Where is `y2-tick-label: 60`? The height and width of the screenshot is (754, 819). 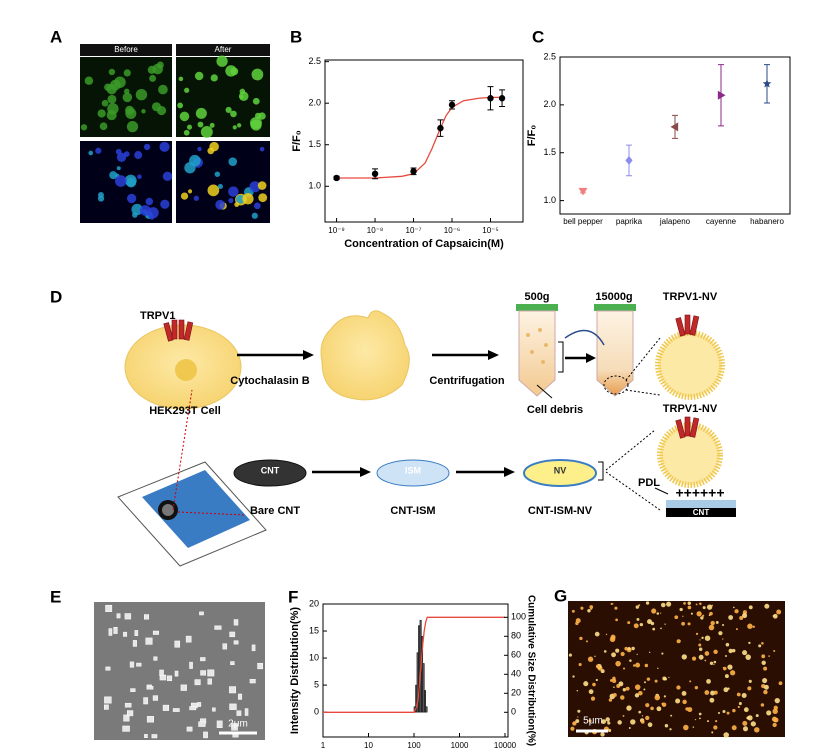 y2-tick-label: 60 is located at coordinates (516, 655).